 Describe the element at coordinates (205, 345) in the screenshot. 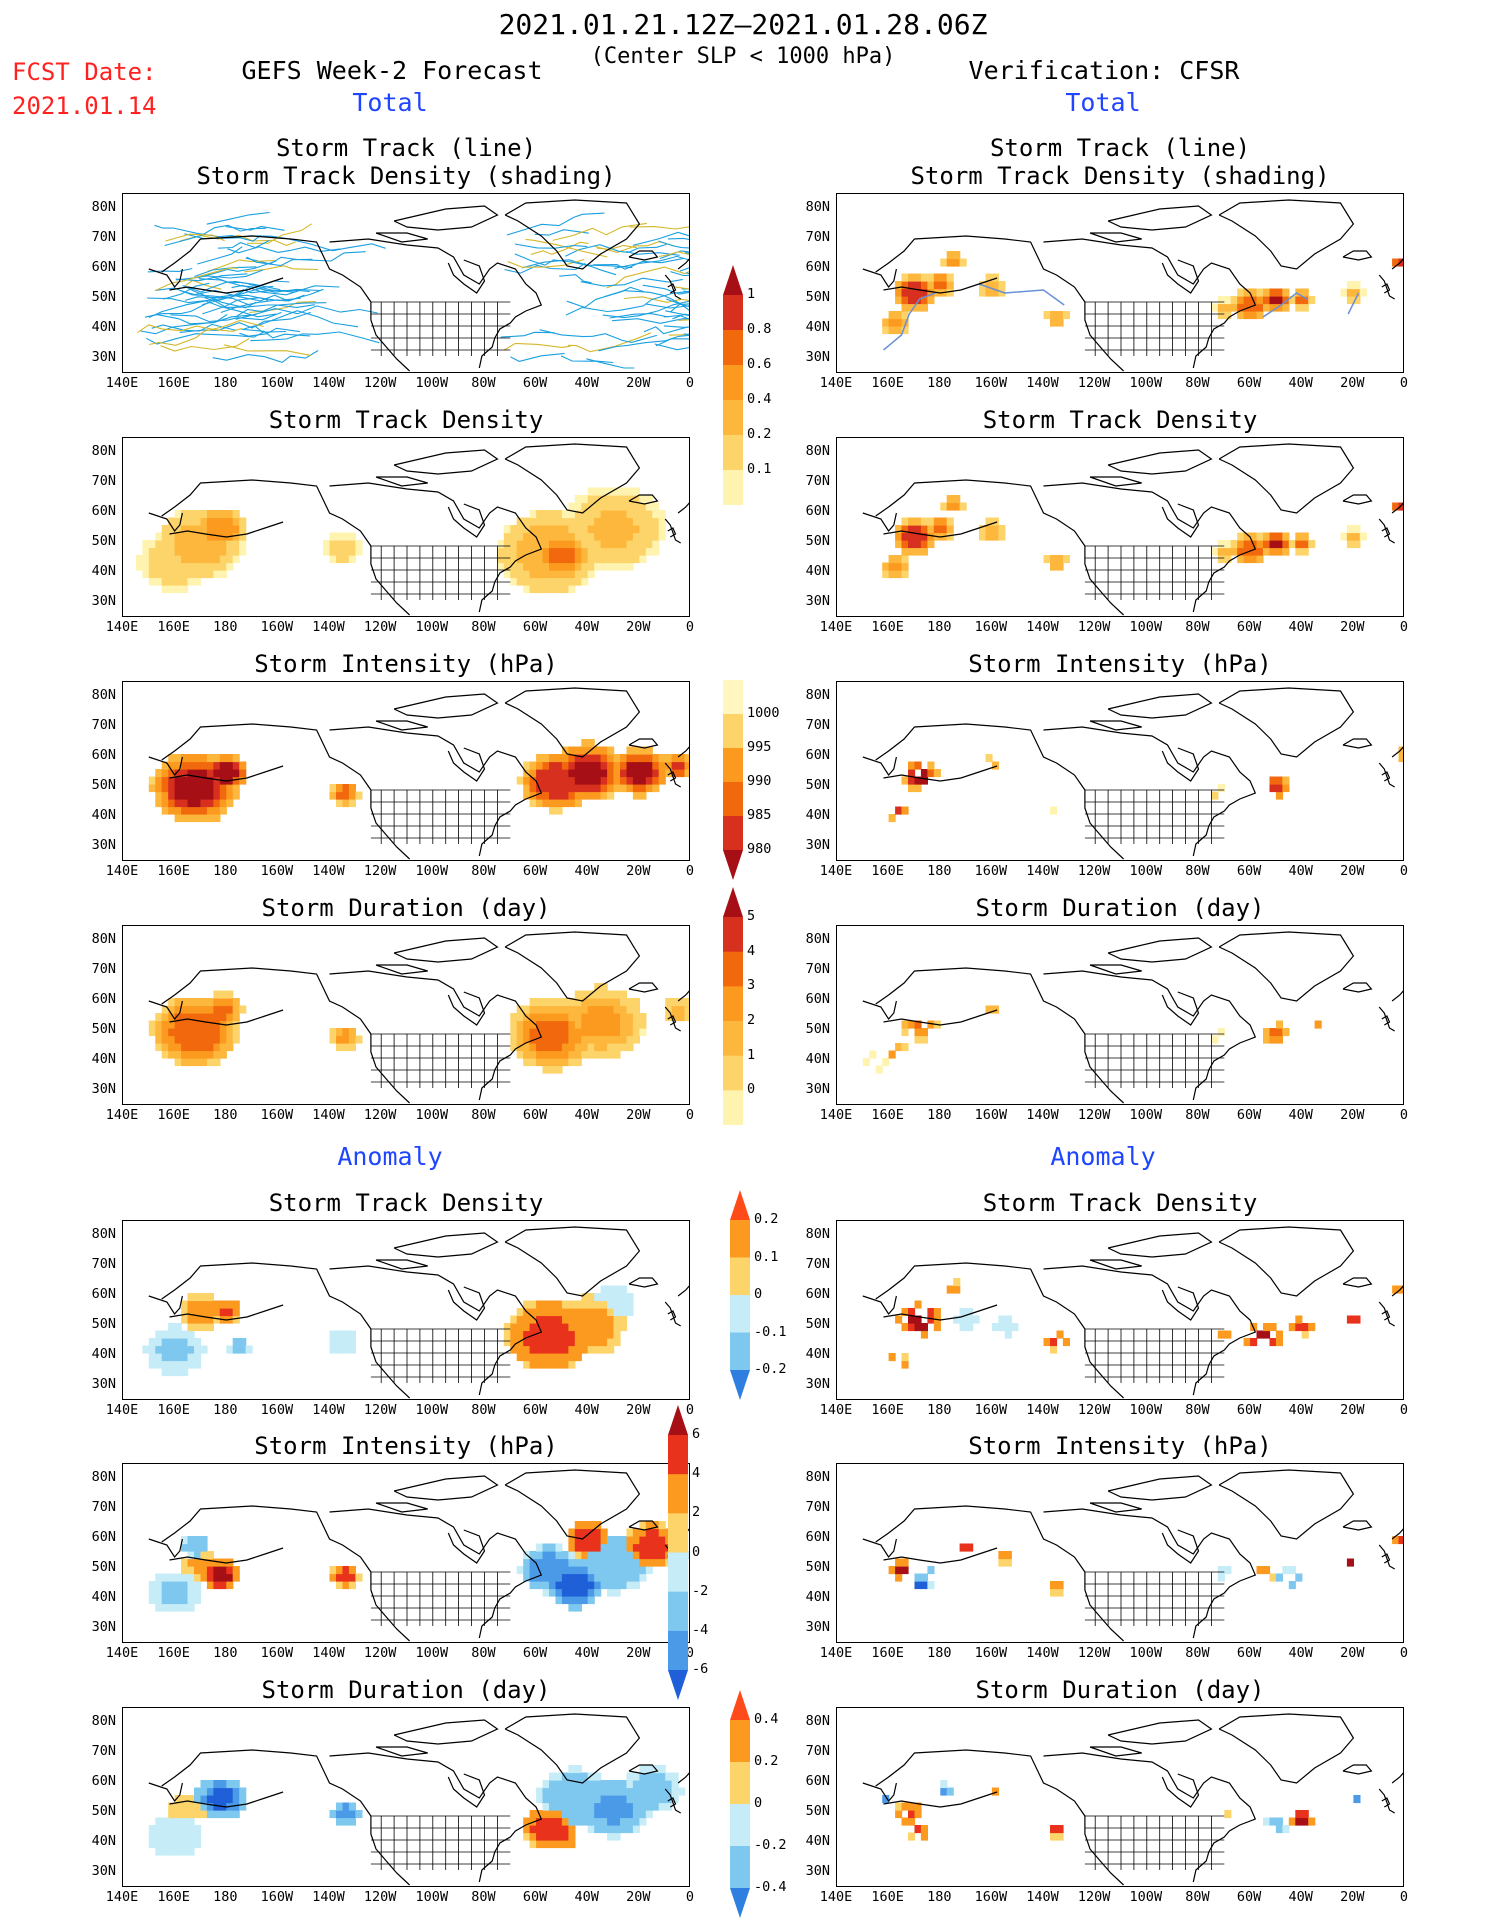

I see `storm-track-line` at that location.